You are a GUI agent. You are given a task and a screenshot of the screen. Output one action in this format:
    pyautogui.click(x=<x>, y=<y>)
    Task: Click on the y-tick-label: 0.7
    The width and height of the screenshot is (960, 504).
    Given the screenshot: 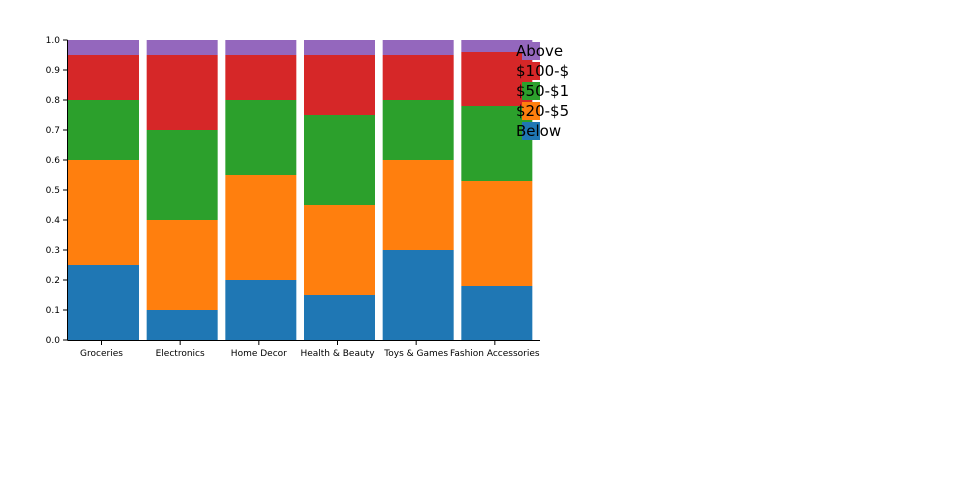 What is the action you would take?
    pyautogui.click(x=53, y=131)
    